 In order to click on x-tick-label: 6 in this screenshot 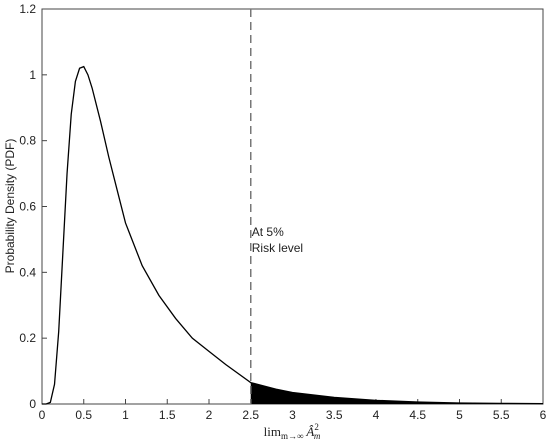, I will do `click(543, 415)`.